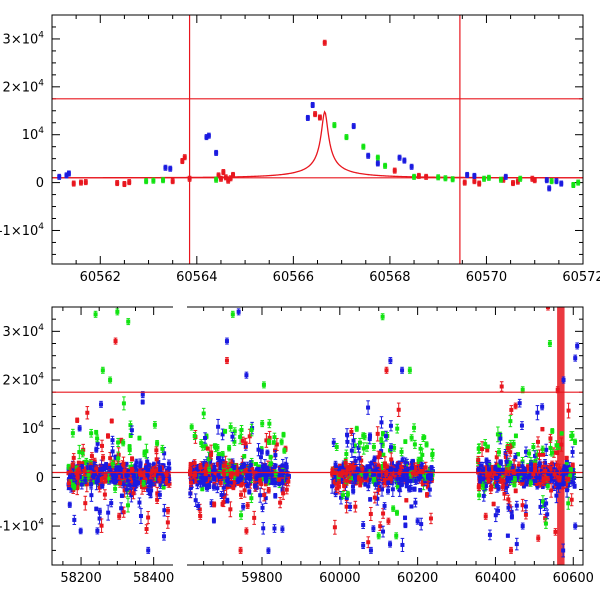 The image size is (600, 600). What do you see at coordinates (22, 526) in the screenshot?
I see `y-tick-label: -1×104` at bounding box center [22, 526].